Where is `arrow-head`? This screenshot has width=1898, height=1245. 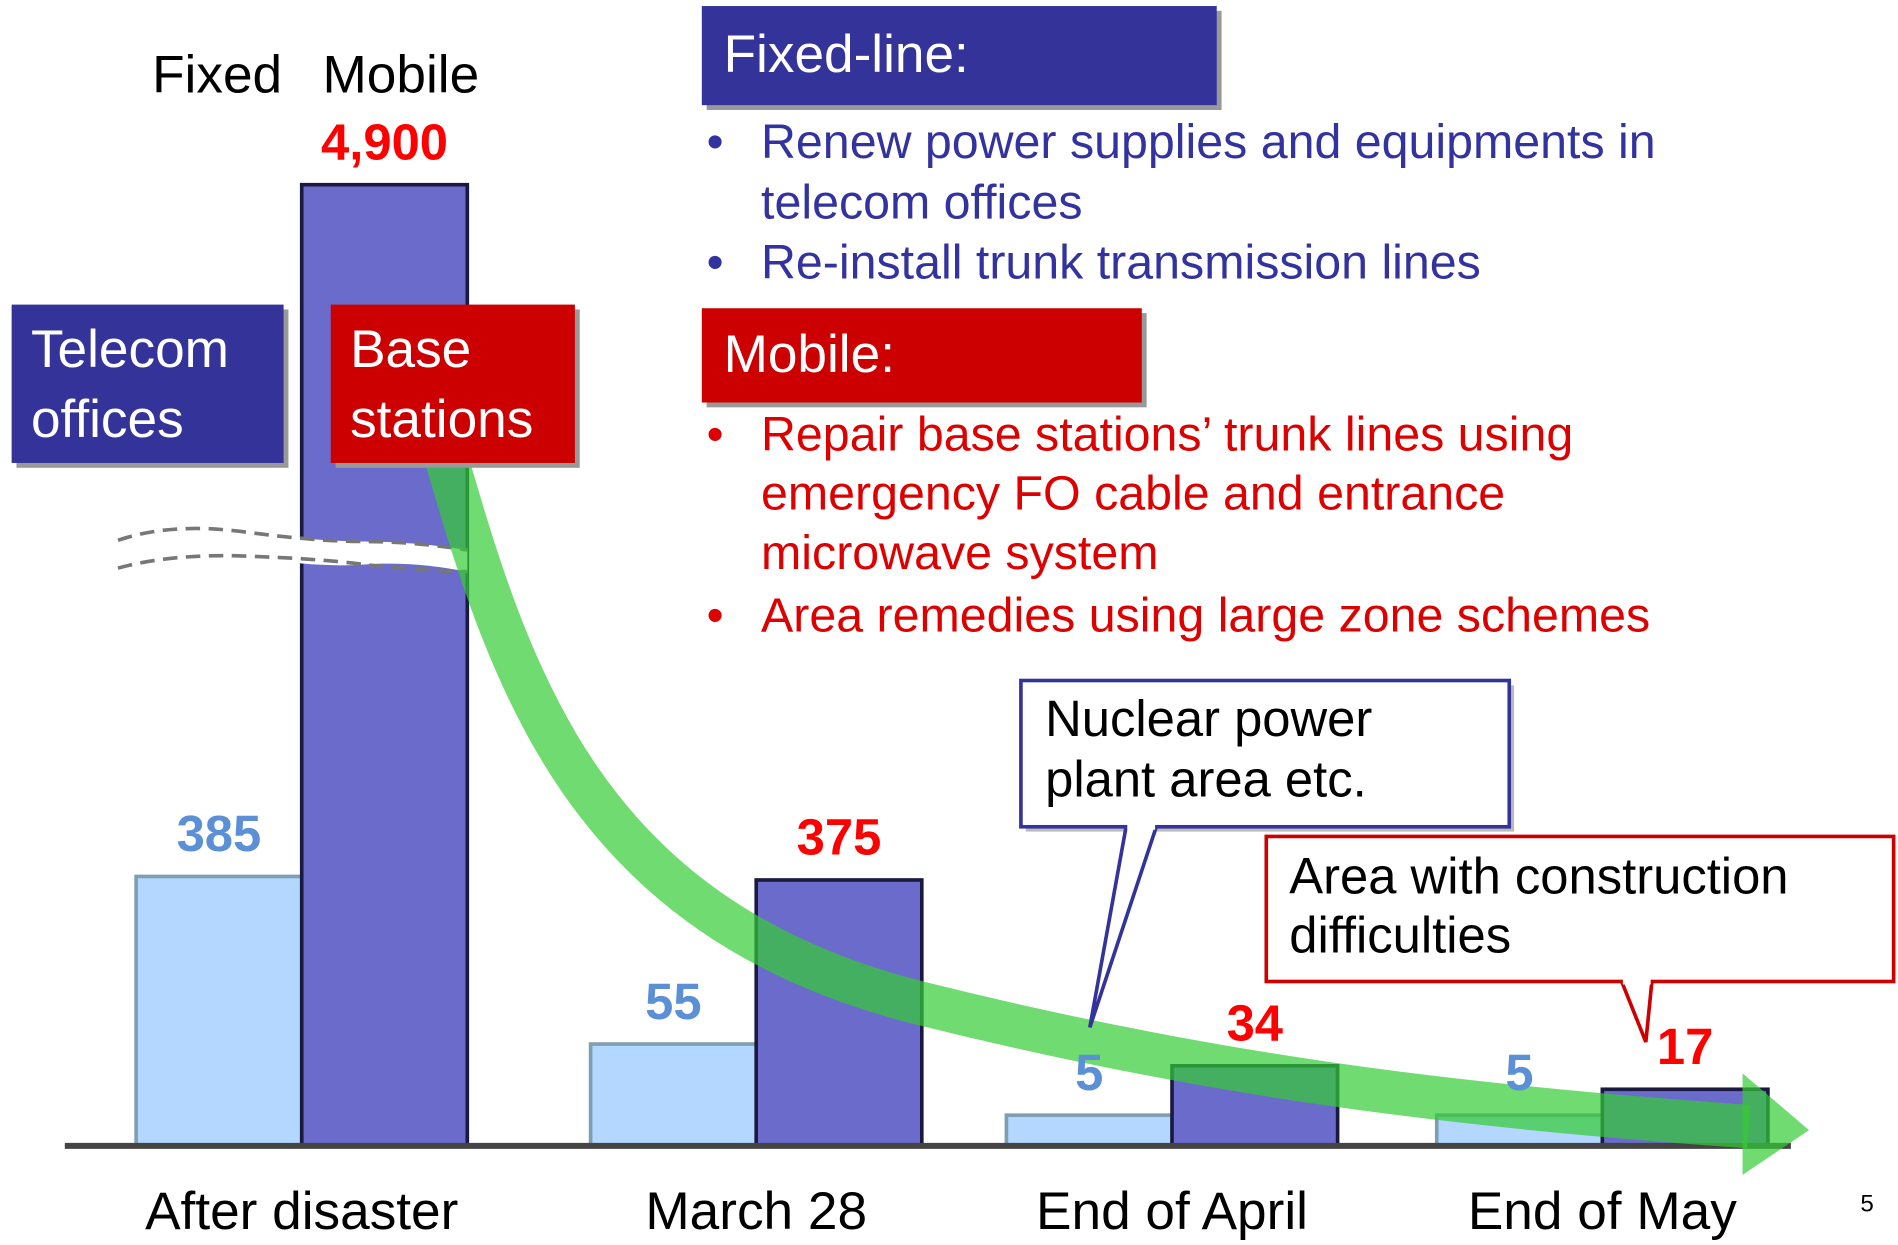 arrow-head is located at coordinates (1776, 1124).